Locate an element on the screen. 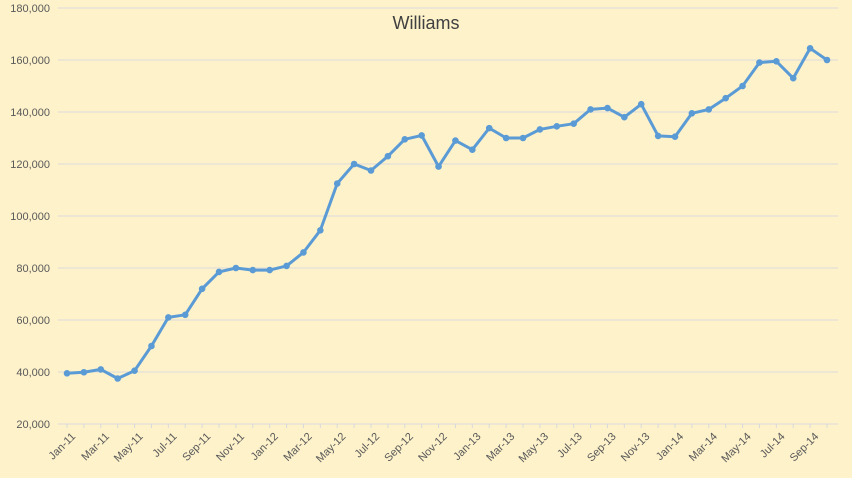 This screenshot has width=852, height=483. chart-title: Williams is located at coordinates (426, 23).